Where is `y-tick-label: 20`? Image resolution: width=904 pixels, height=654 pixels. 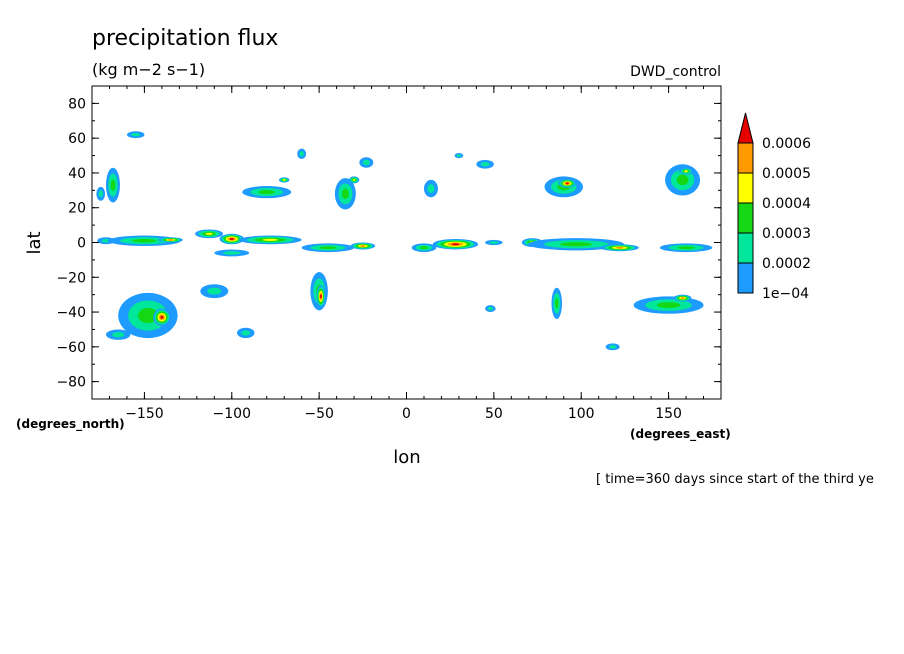
y-tick-label: 20 is located at coordinates (77, 209).